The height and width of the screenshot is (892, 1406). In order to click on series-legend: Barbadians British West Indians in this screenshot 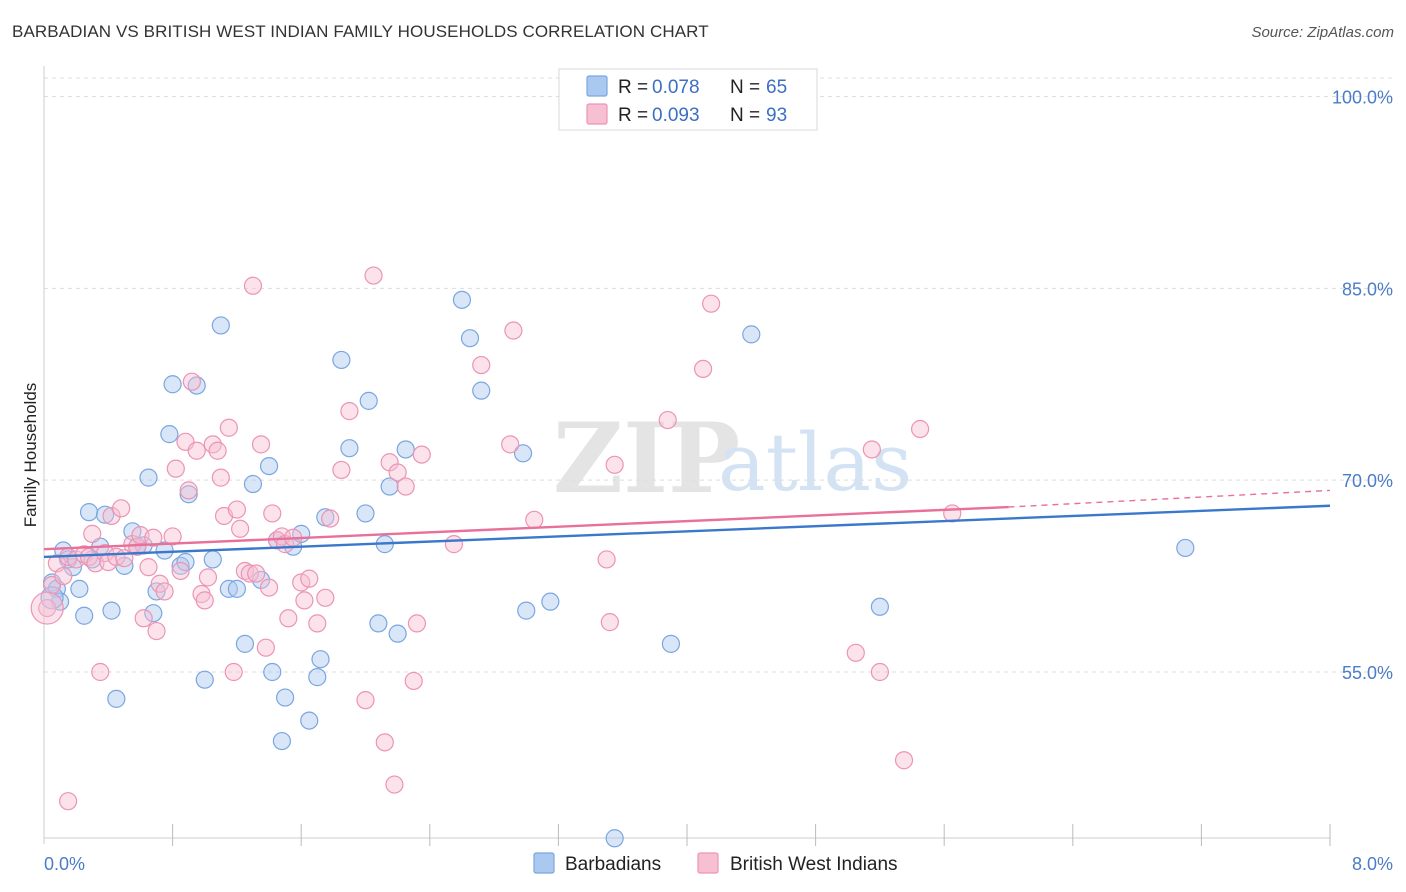, I will do `click(715, 863)`.